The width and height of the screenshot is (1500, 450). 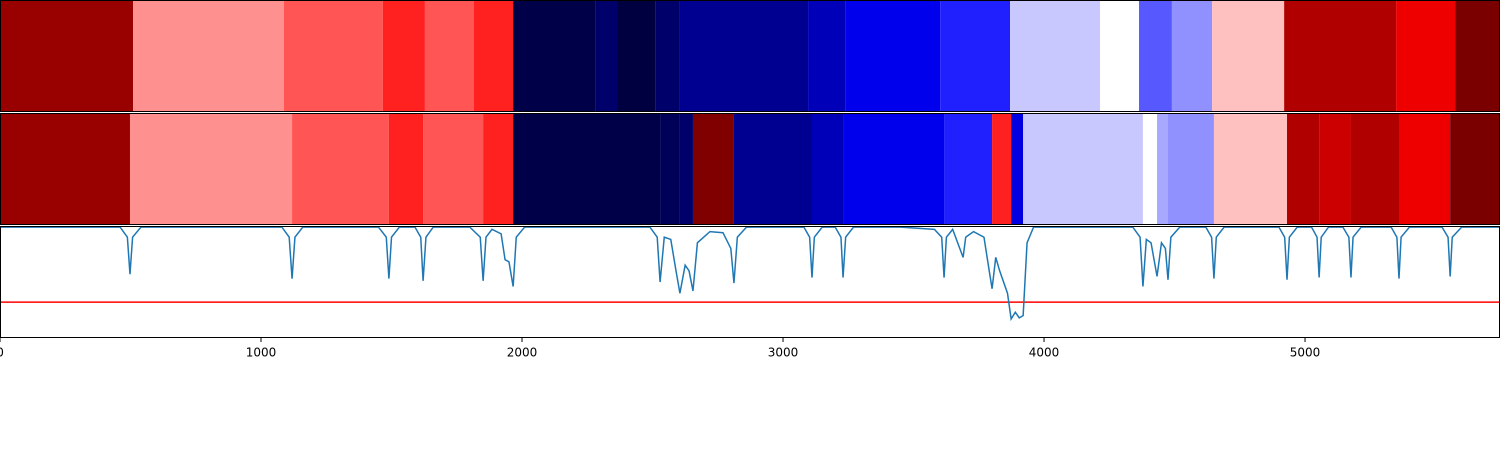 What do you see at coordinates (783, 353) in the screenshot?
I see `x-tick-label: 3000` at bounding box center [783, 353].